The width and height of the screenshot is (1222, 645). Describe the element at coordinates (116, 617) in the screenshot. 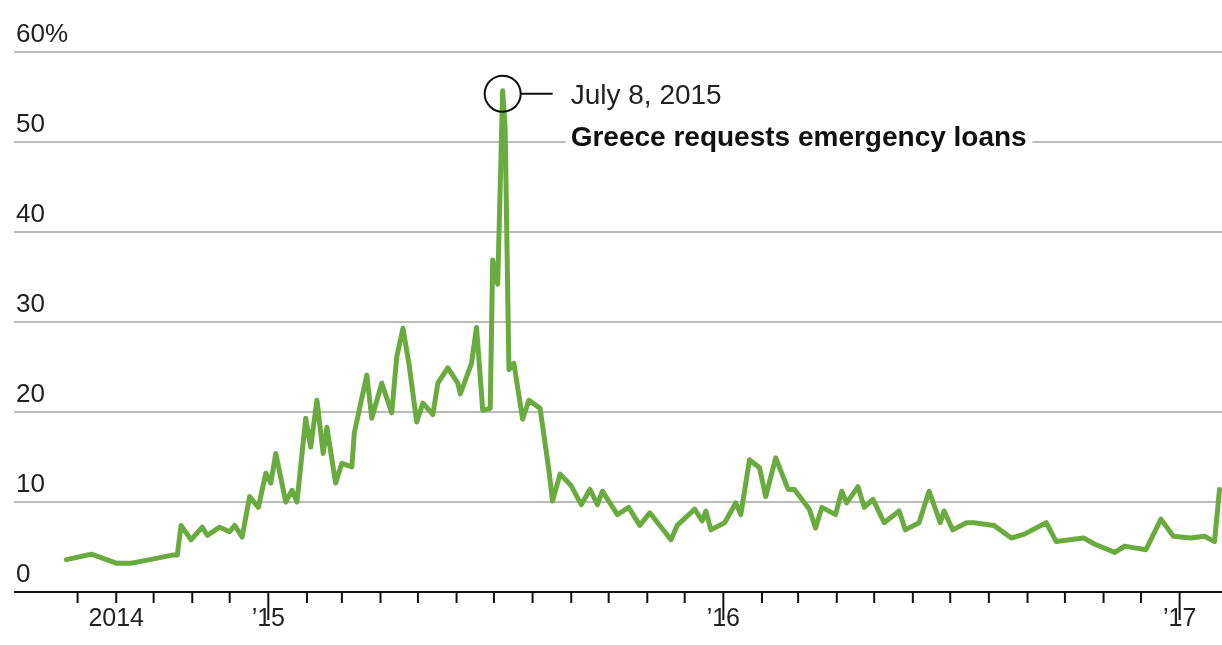

I see `x-tick-label: 2014` at that location.